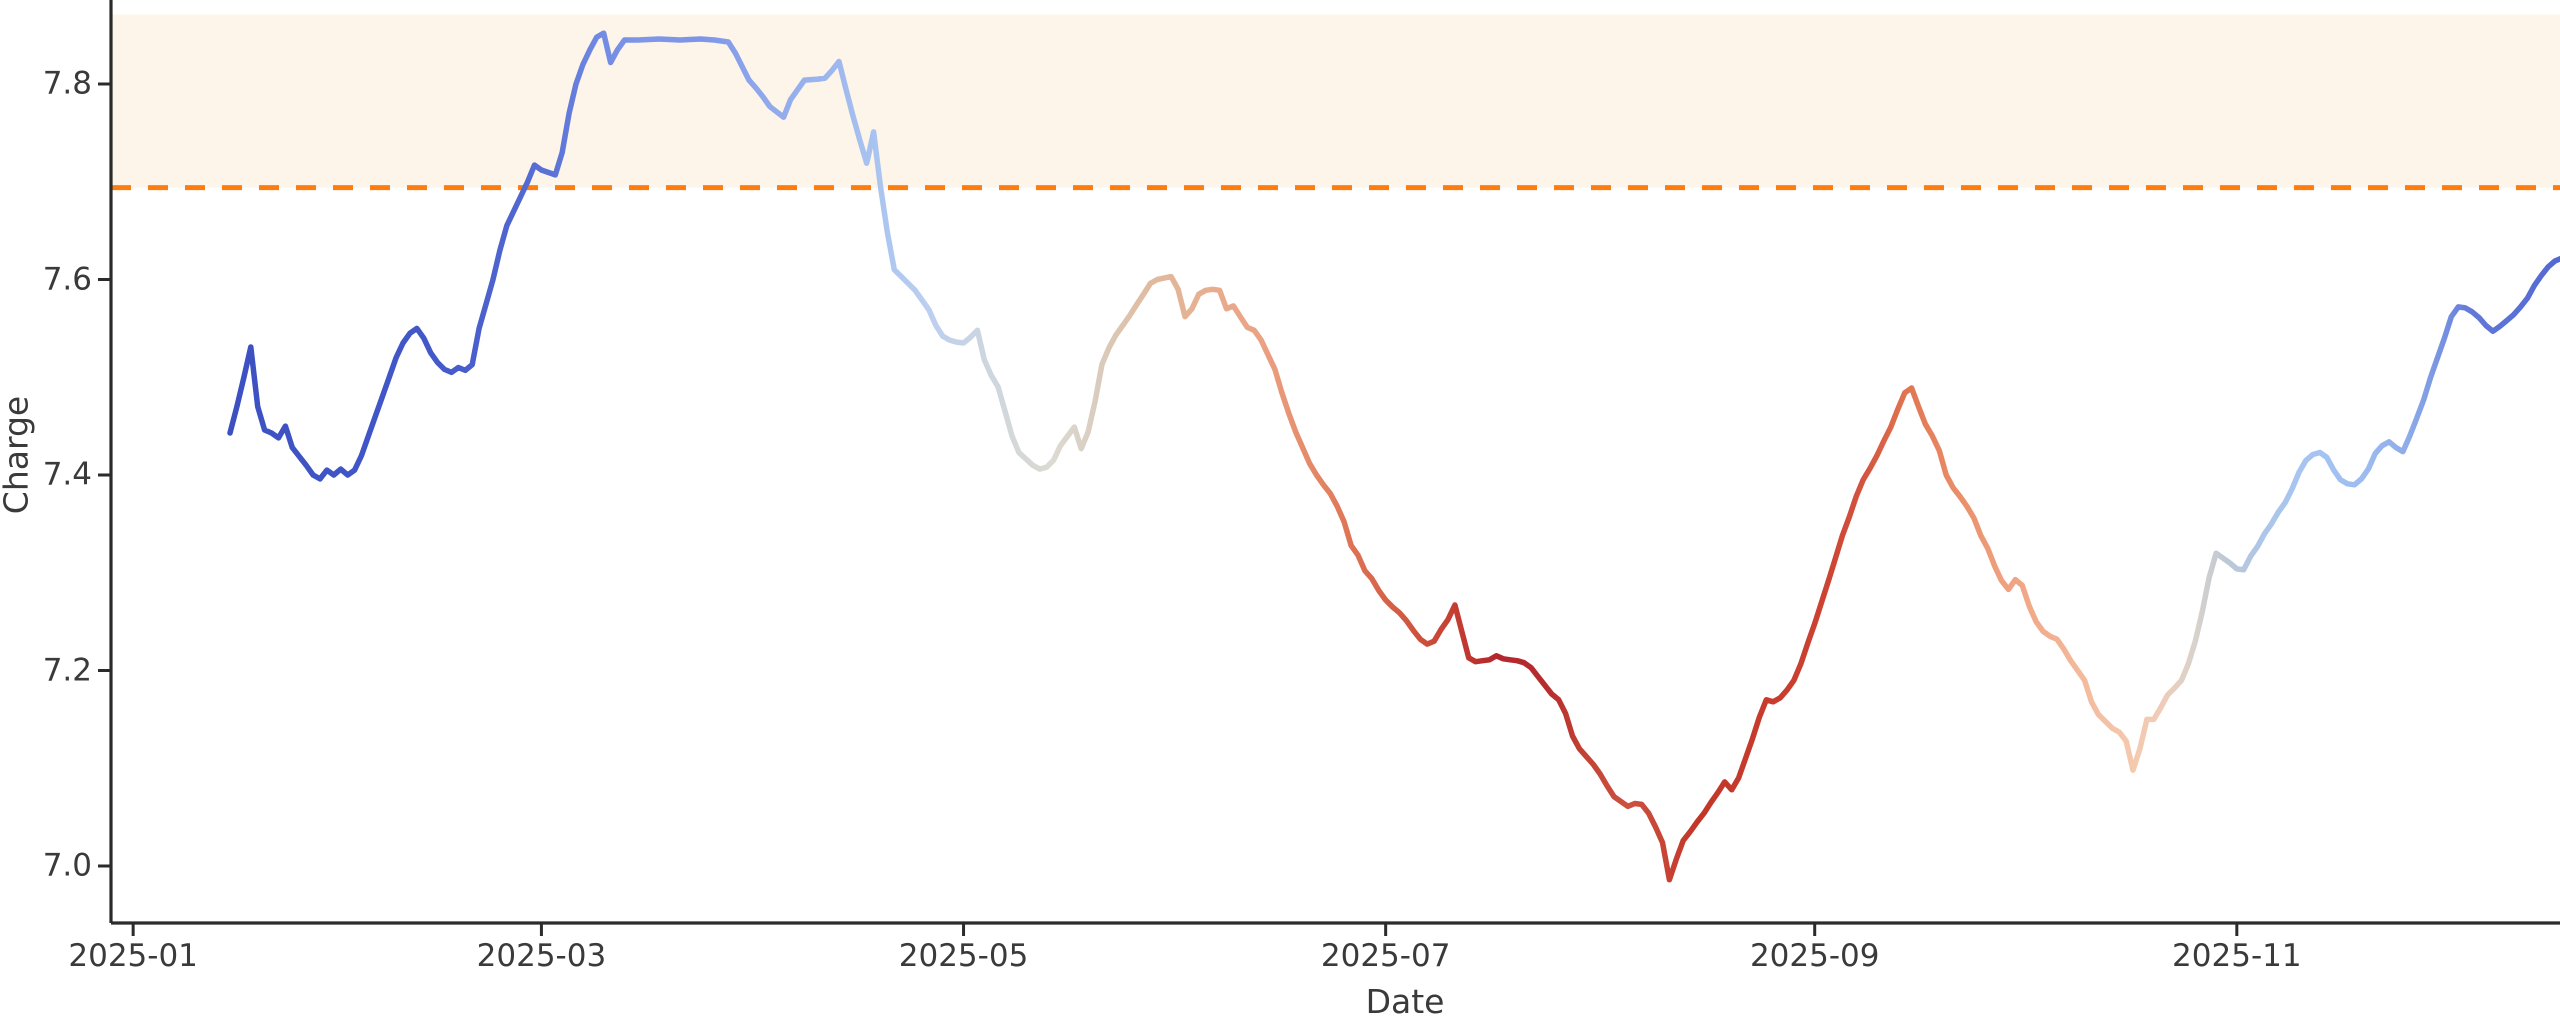 This screenshot has height=1025, width=2560. Describe the element at coordinates (18, 455) in the screenshot. I see `y-axis-title: Charge` at that location.